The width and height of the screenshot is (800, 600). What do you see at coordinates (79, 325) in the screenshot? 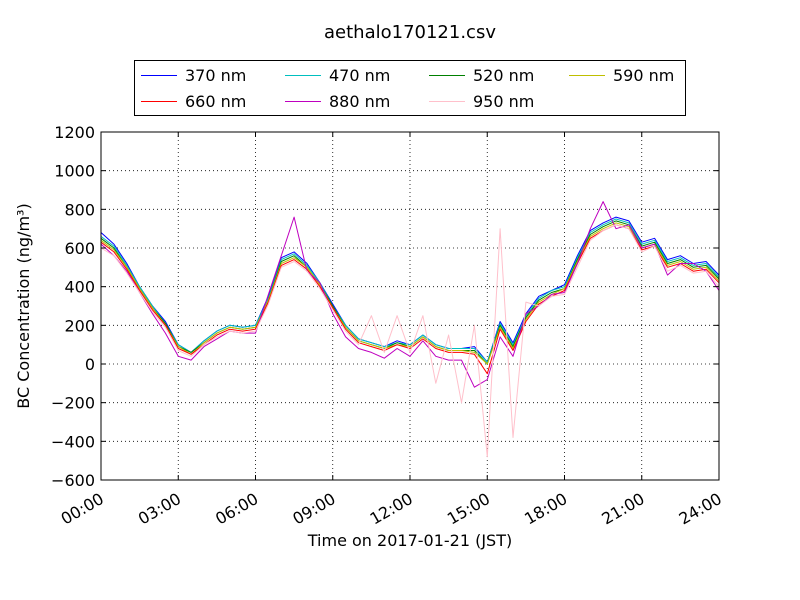
I see `y-tick-label: 200` at bounding box center [79, 325].